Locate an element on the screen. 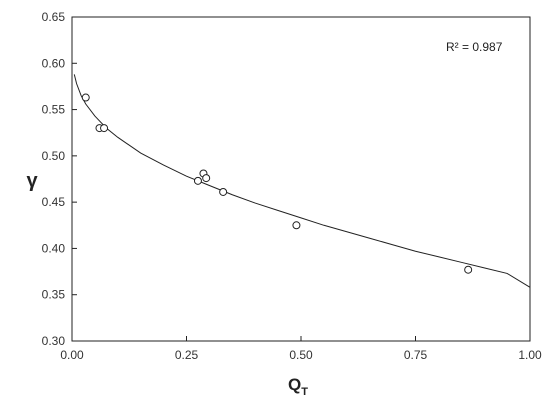 This screenshot has height=407, width=550. x-axis-ticks: 0.00 0.25 0.50 0.75 1.00 is located at coordinates (301, 349).